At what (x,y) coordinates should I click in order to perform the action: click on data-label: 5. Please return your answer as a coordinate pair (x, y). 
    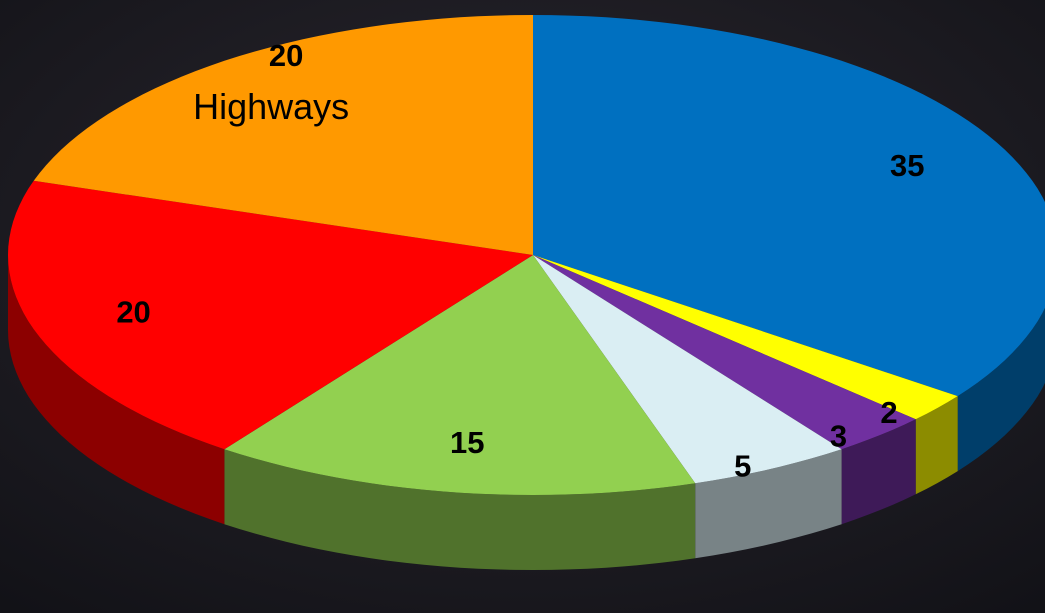
    Looking at the image, I should click on (742, 465).